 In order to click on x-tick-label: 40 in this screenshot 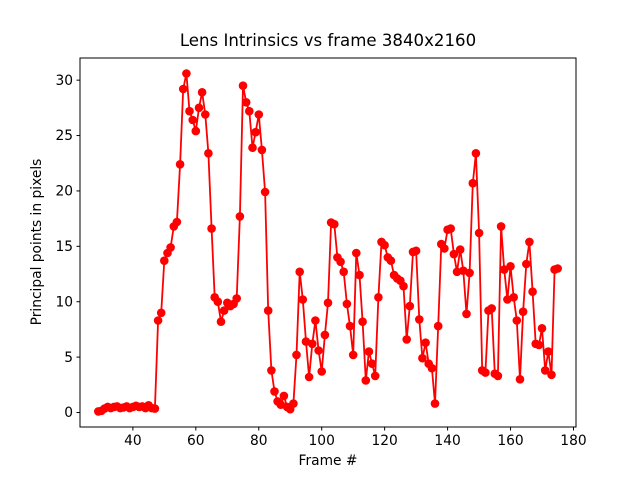, I will do `click(133, 441)`.